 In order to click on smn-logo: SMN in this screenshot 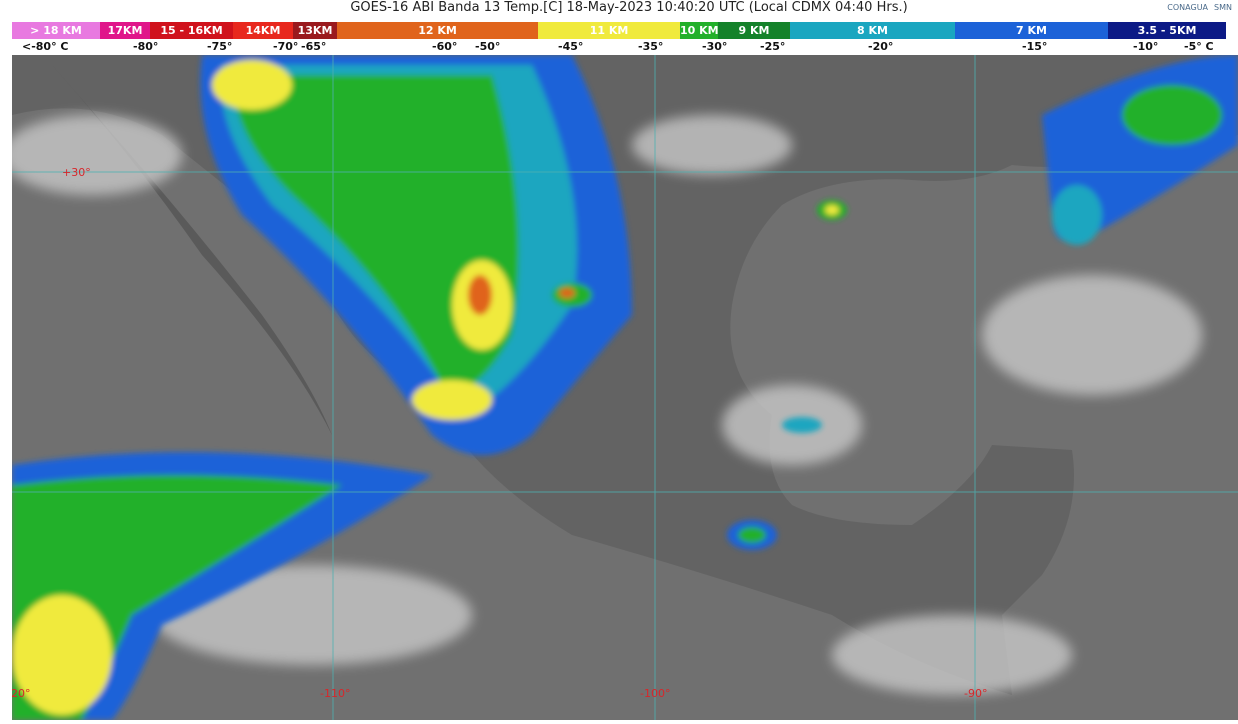, I will do `click(1223, 7)`.